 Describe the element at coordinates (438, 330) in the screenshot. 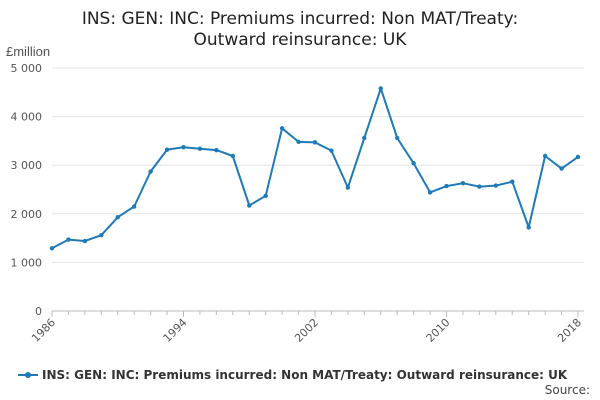

I see `x-tick-label: 2010` at that location.